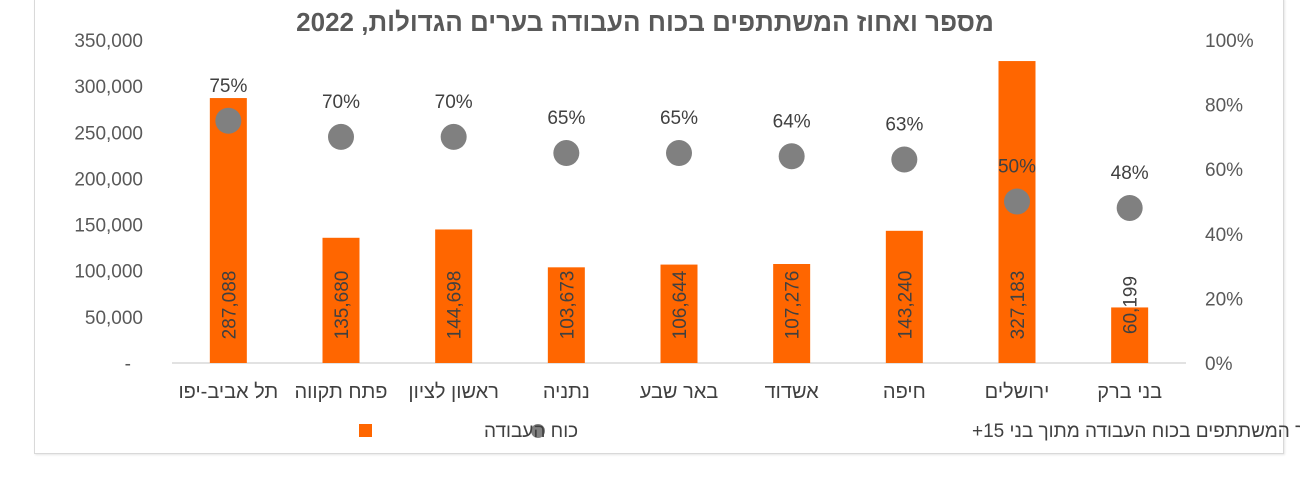 The height and width of the screenshot is (482, 1300). What do you see at coordinates (905, 305) in the screenshot?
I see `bar-value-label: 143,240` at bounding box center [905, 305].